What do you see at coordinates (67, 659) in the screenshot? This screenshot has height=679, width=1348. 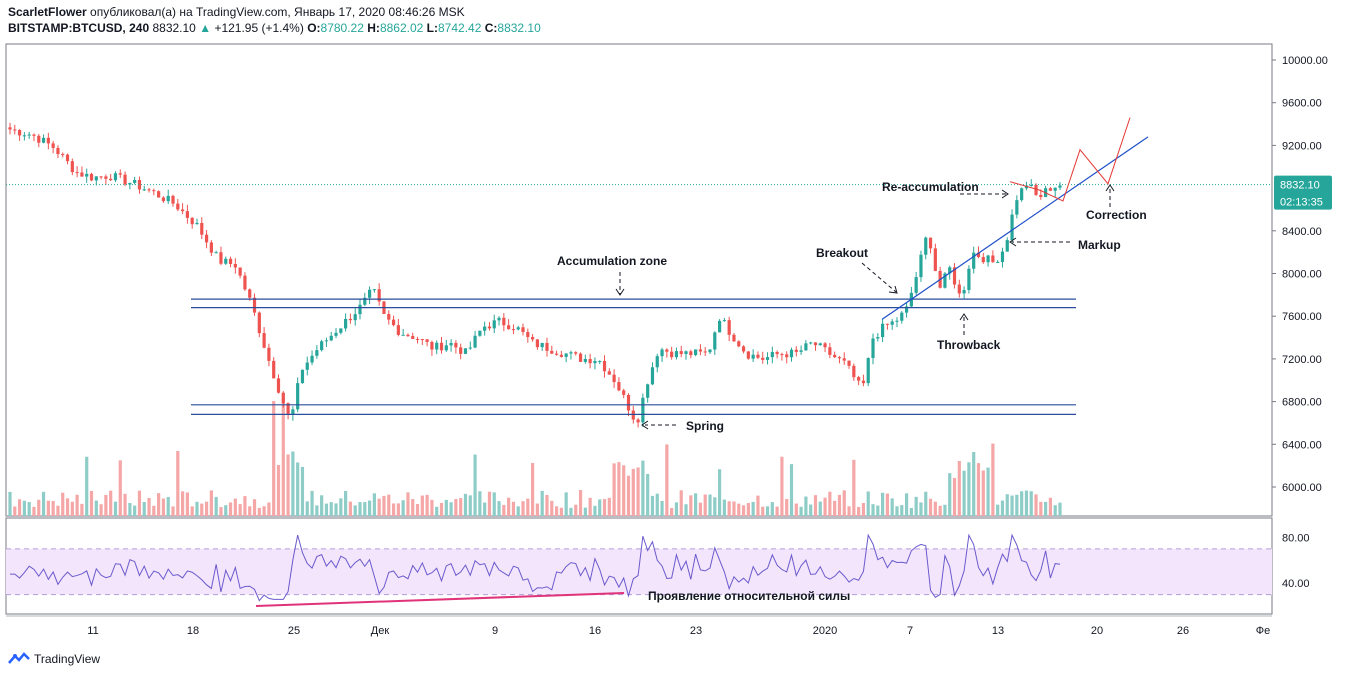 I see `logo-text: TradingView` at bounding box center [67, 659].